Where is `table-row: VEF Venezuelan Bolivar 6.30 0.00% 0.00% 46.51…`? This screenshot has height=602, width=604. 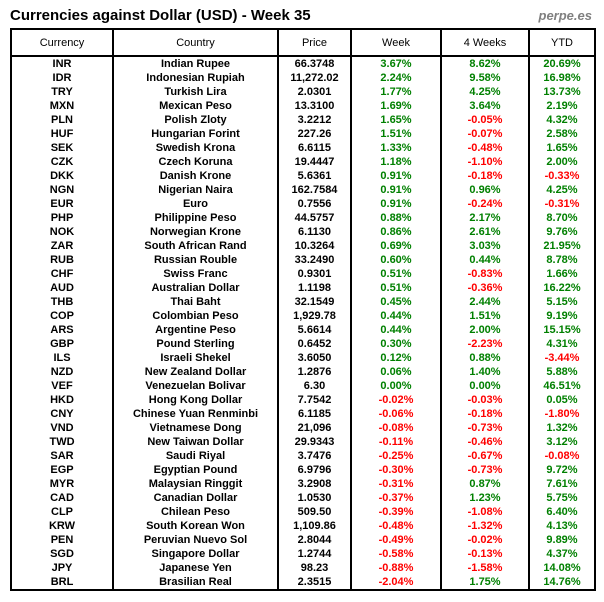 table-row: VEF Venezuelan Bolivar 6.30 0.00% 0.00% 46.51… is located at coordinates (303, 386).